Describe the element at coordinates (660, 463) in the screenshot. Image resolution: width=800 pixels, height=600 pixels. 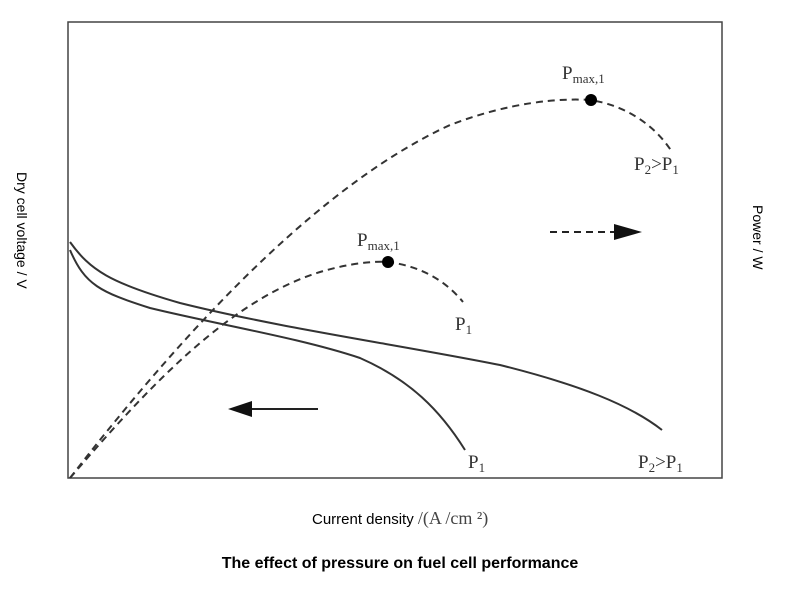
I see `label-voltage-p2: P2>P1` at that location.